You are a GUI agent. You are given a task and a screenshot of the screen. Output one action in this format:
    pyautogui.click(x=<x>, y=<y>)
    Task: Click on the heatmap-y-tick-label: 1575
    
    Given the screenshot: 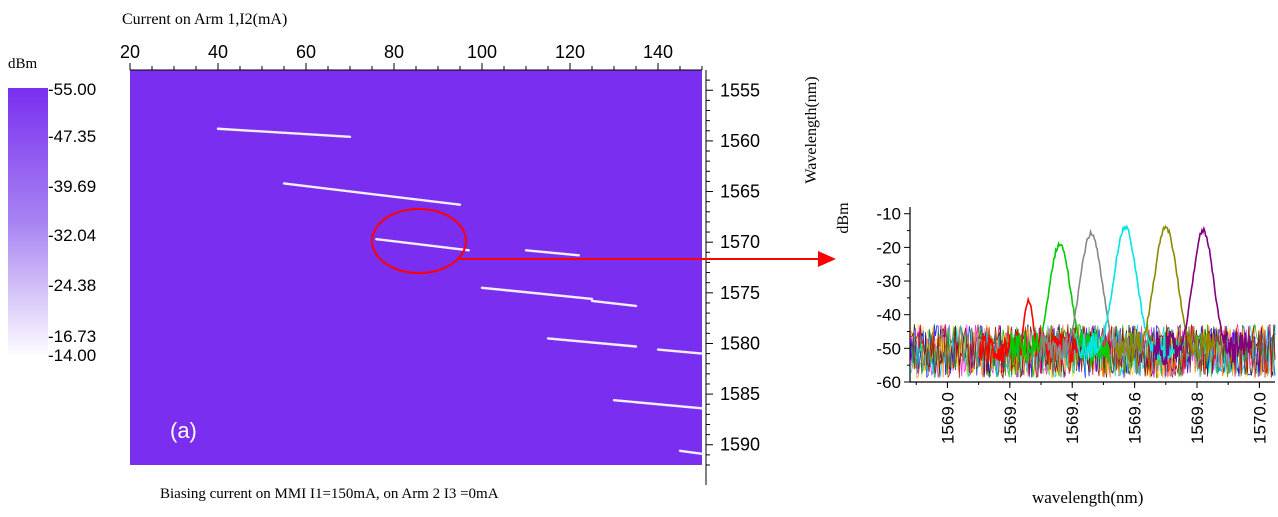 What is the action you would take?
    pyautogui.click(x=740, y=293)
    